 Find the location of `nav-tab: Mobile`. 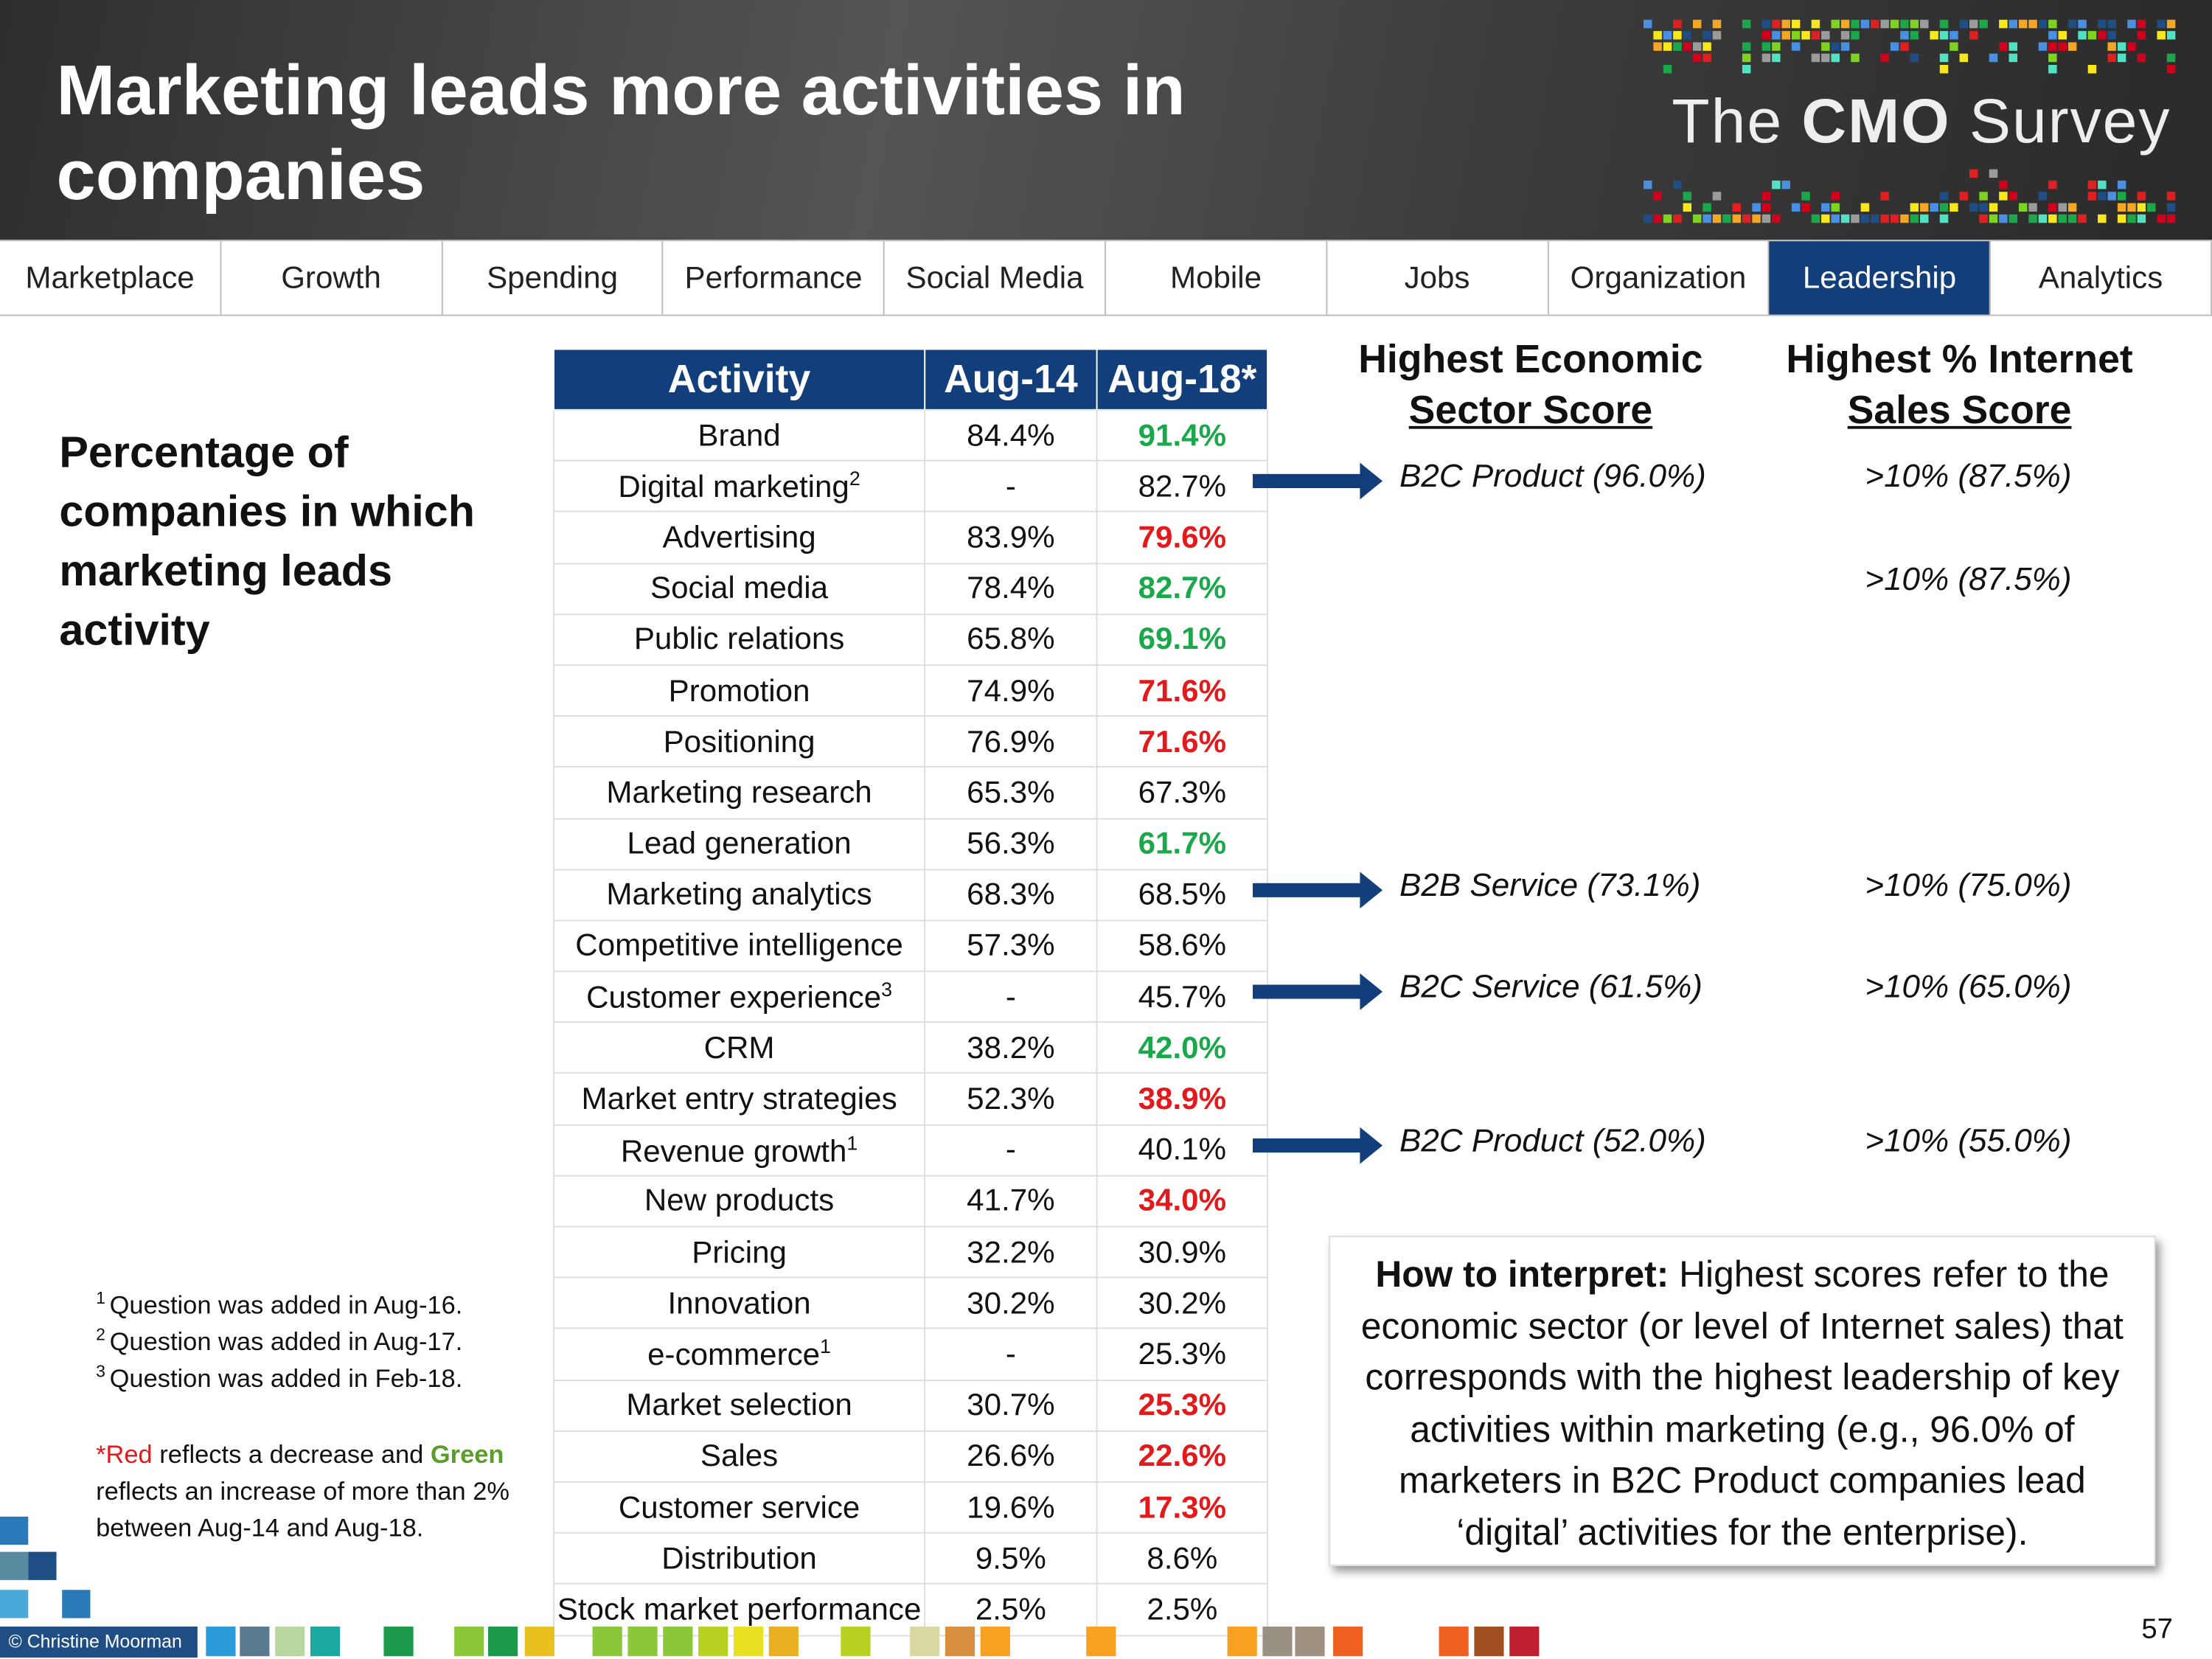

nav-tab: Mobile is located at coordinates (1216, 278).